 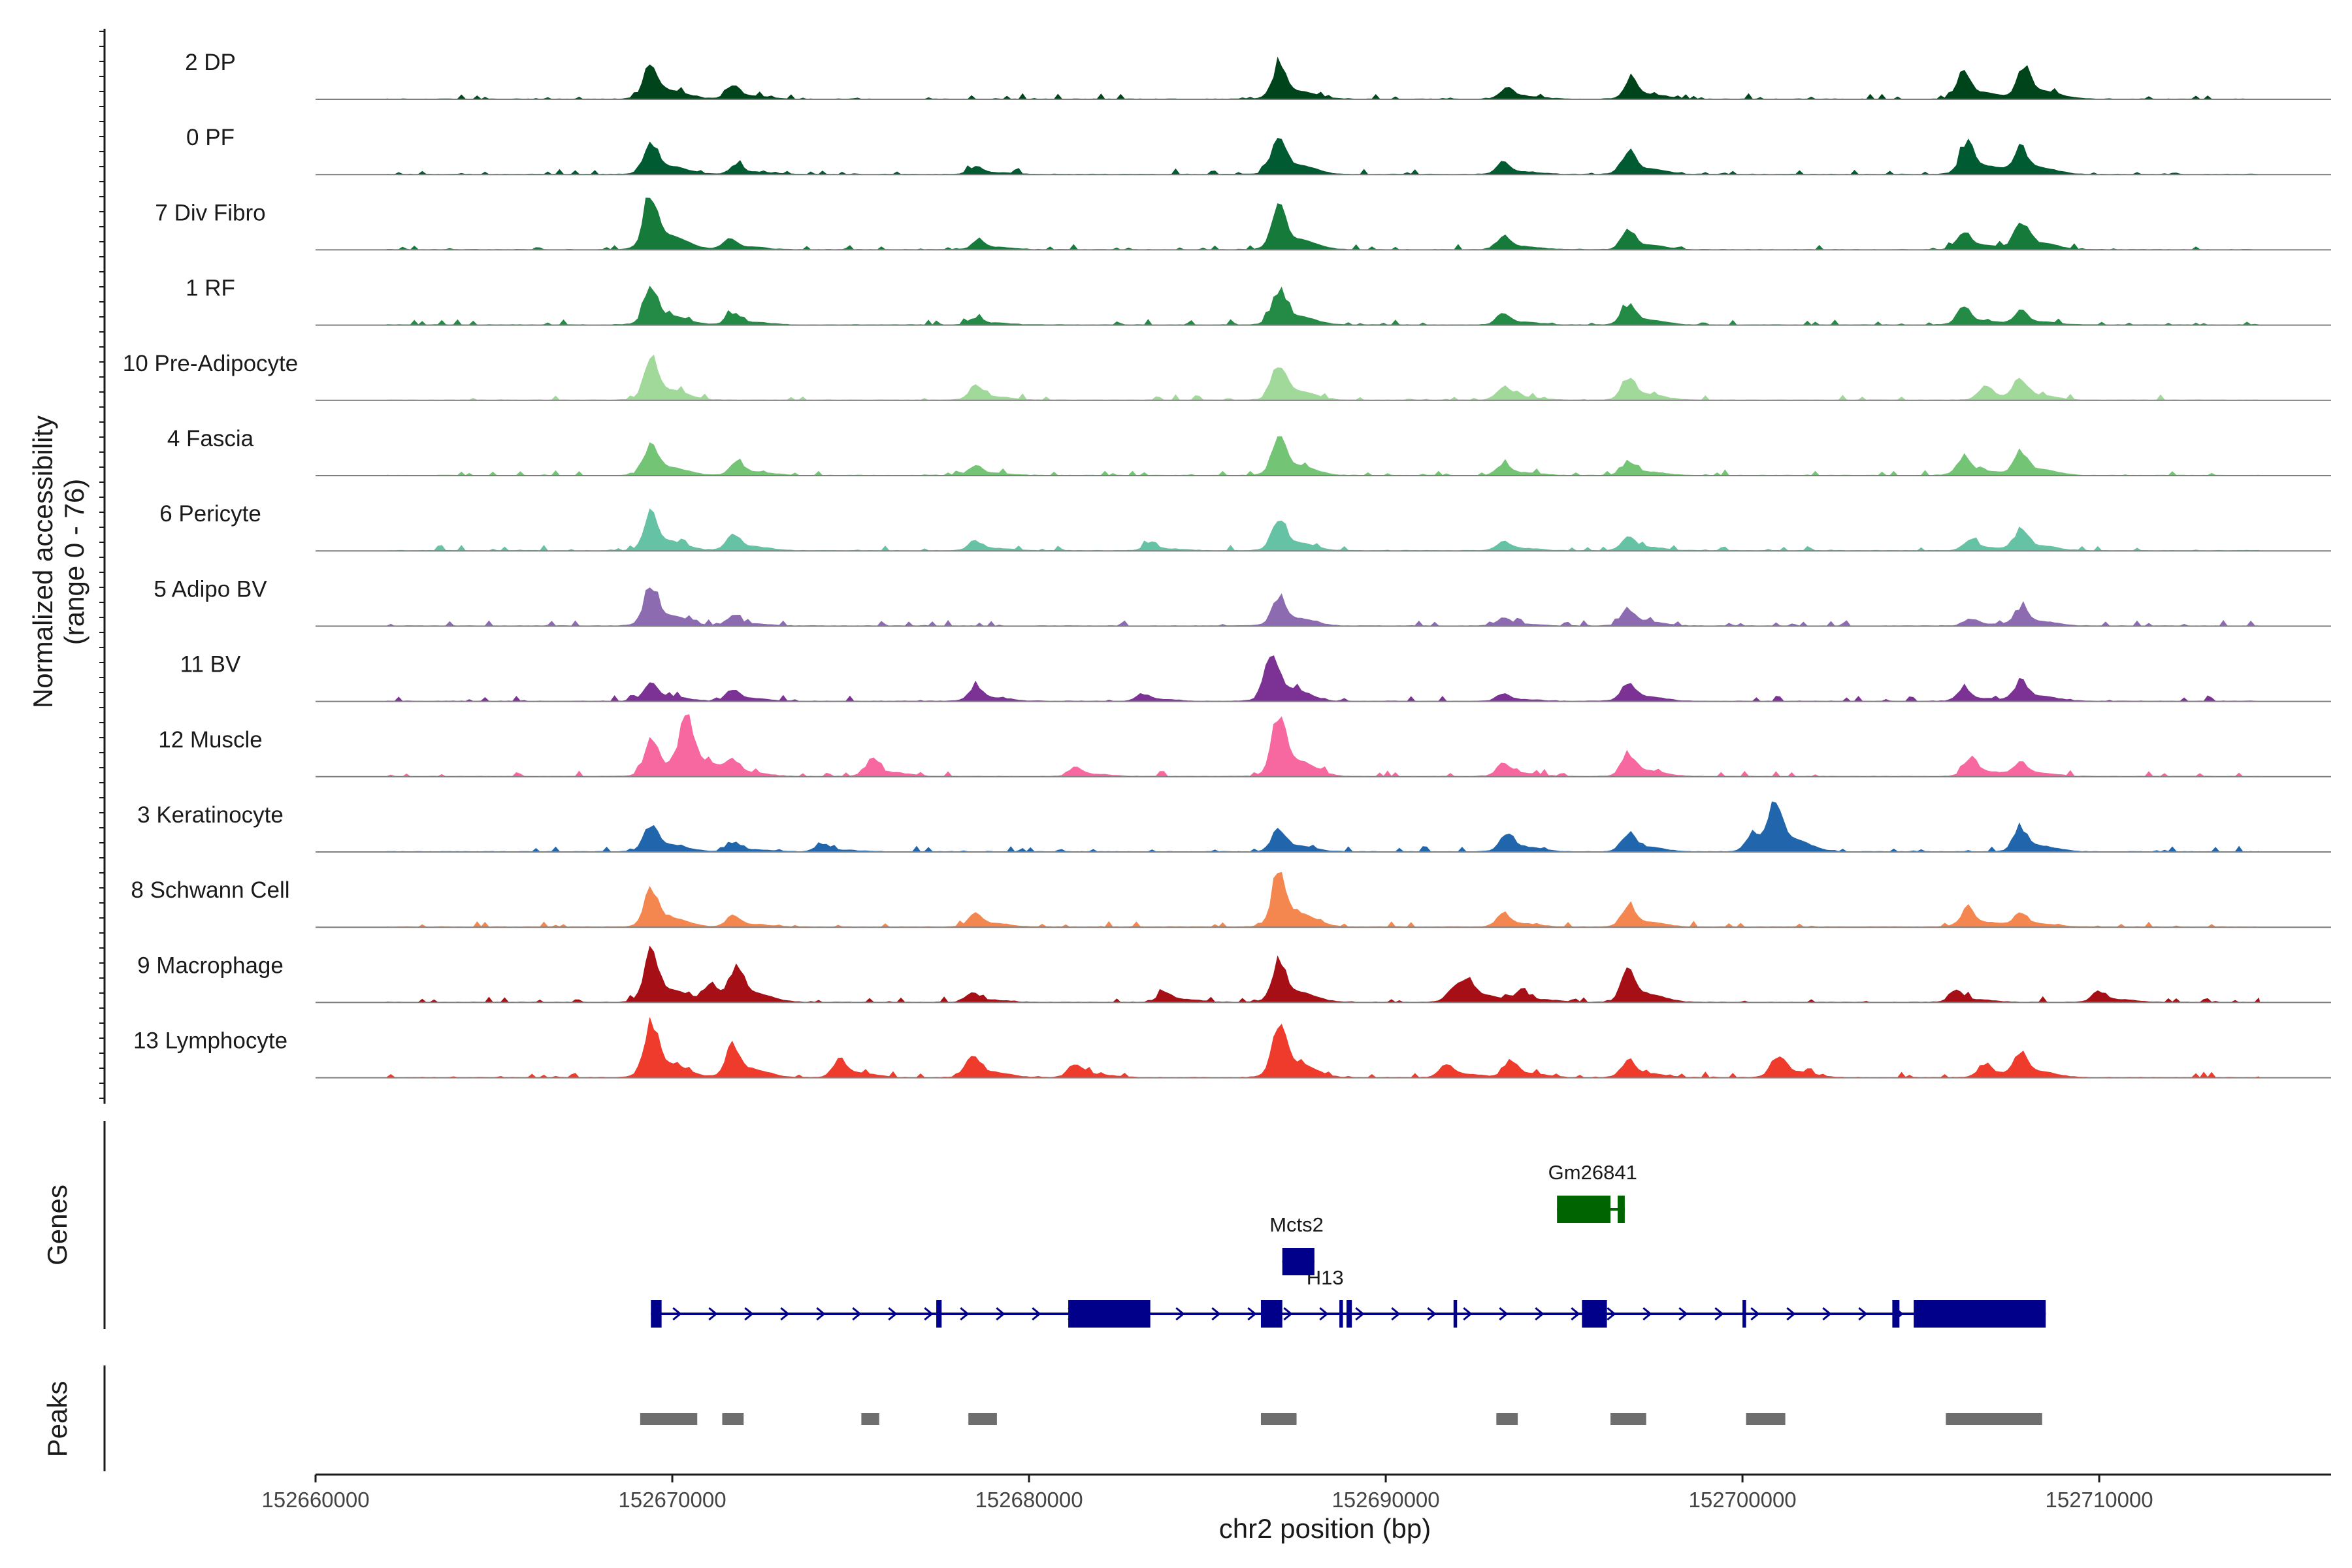 What do you see at coordinates (57, 1225) in the screenshot?
I see `genes-panel-title: Genes` at bounding box center [57, 1225].